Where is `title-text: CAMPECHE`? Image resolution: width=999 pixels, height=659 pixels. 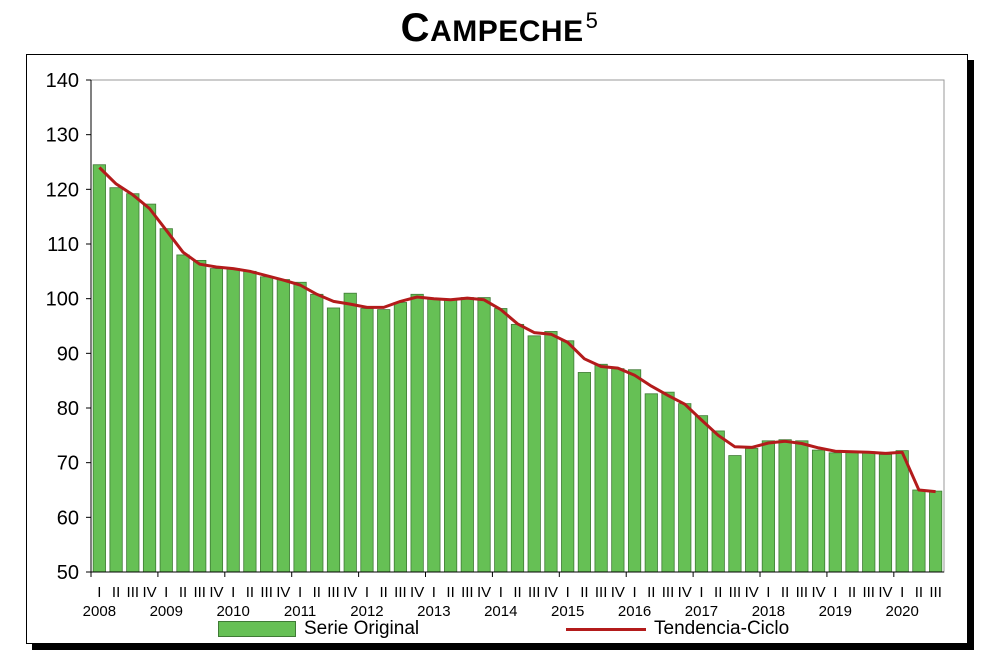
title-text: CAMPECHE is located at coordinates (492, 28).